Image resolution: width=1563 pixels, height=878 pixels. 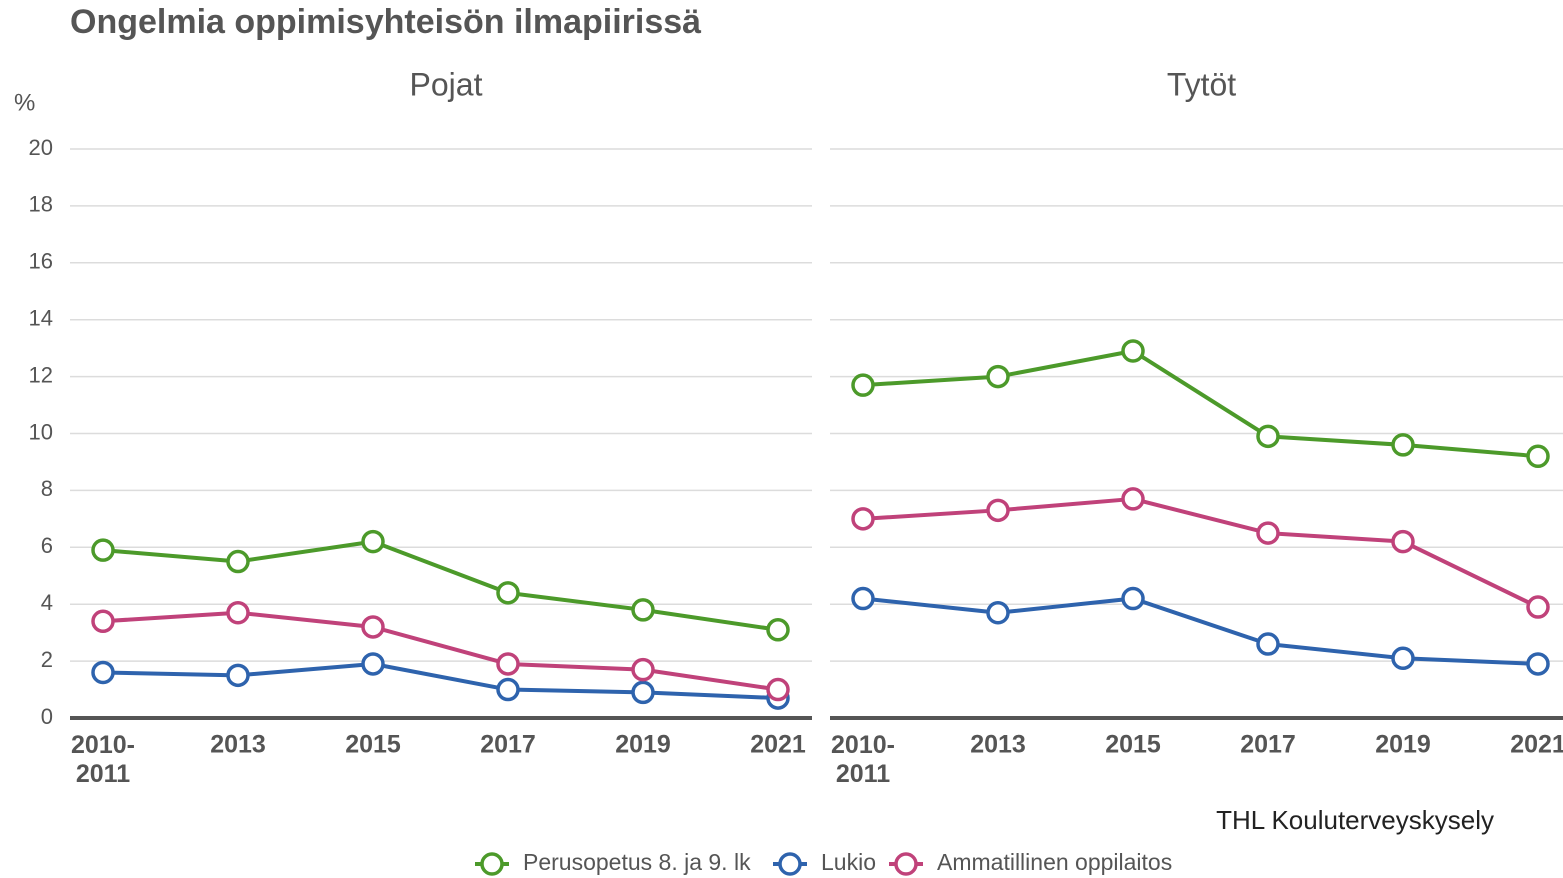 What do you see at coordinates (1054, 862) in the screenshot?
I see `legend-label: Ammatillinen oppilaitos` at bounding box center [1054, 862].